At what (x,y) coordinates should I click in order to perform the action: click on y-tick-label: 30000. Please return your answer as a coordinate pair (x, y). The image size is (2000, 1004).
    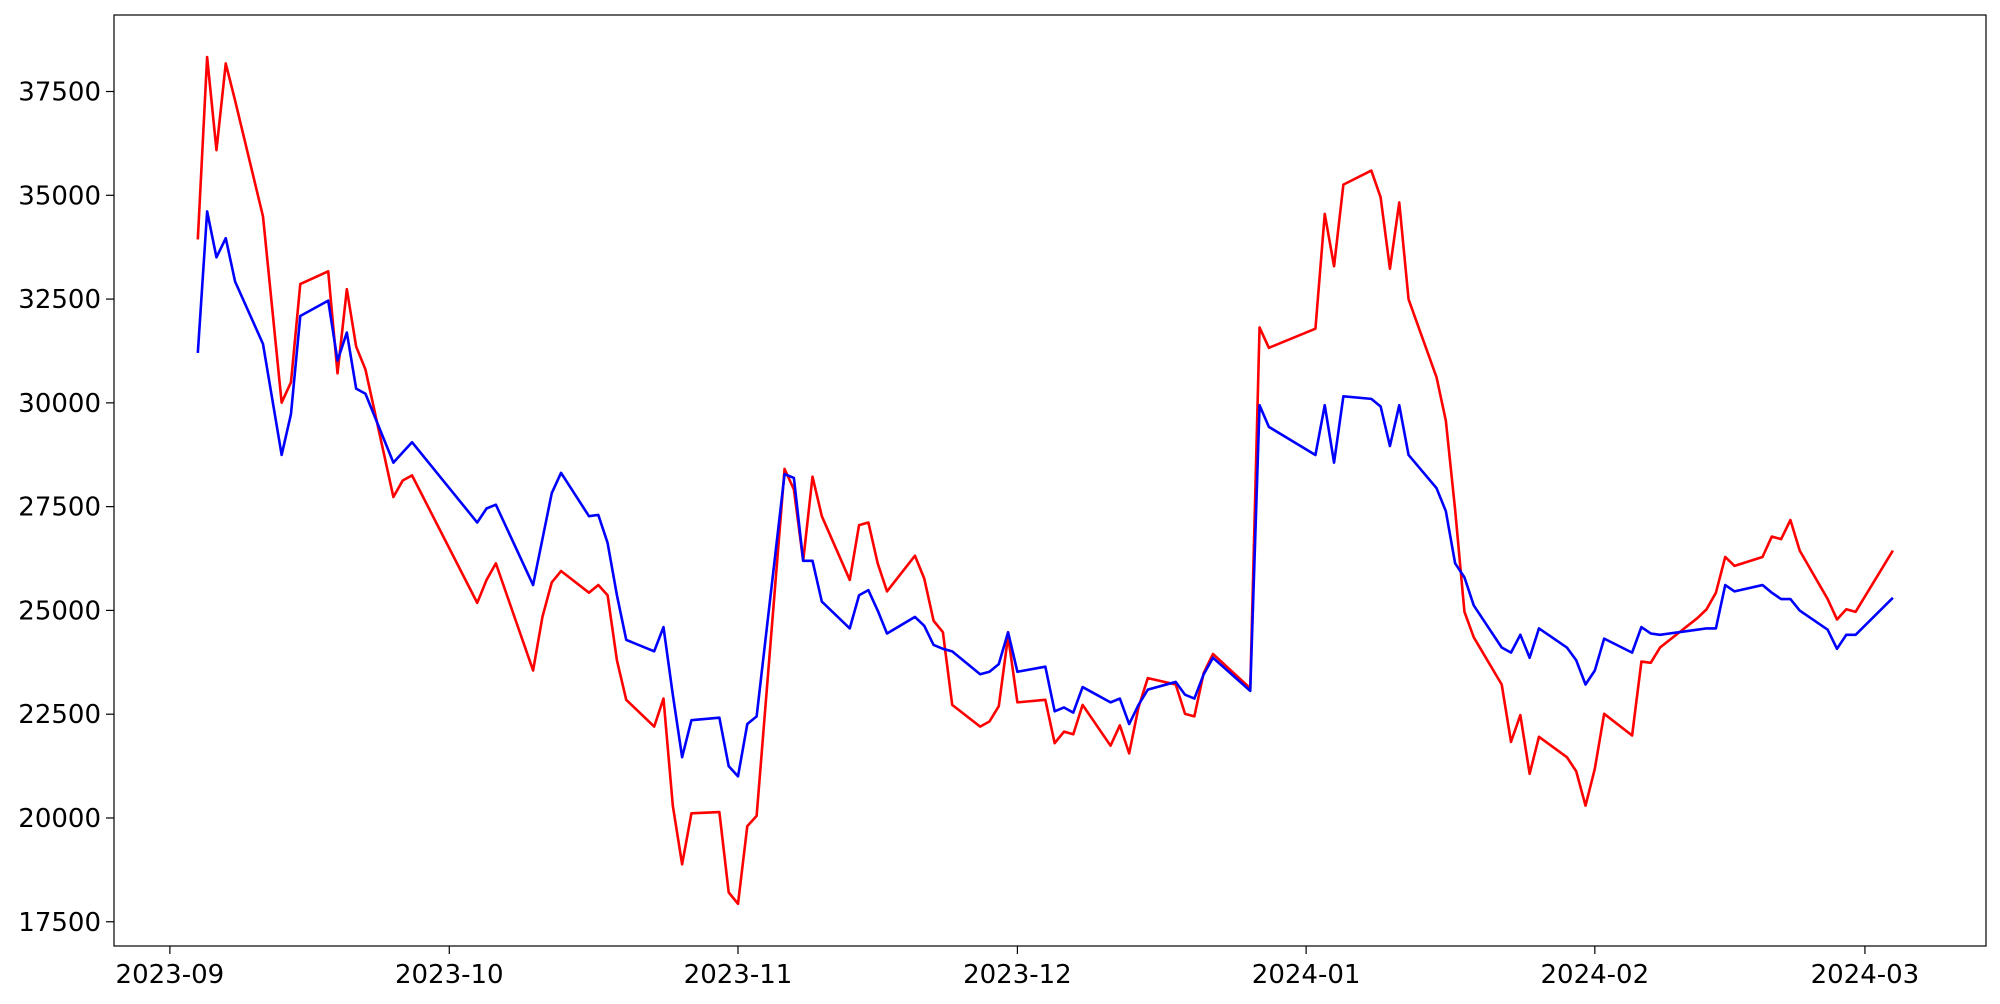
    Looking at the image, I should click on (59, 404).